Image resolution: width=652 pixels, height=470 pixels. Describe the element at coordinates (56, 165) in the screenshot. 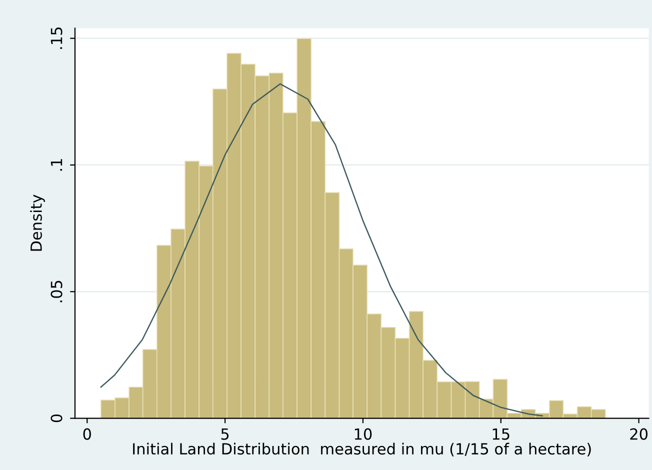

I see `y-tick-label: .1` at that location.